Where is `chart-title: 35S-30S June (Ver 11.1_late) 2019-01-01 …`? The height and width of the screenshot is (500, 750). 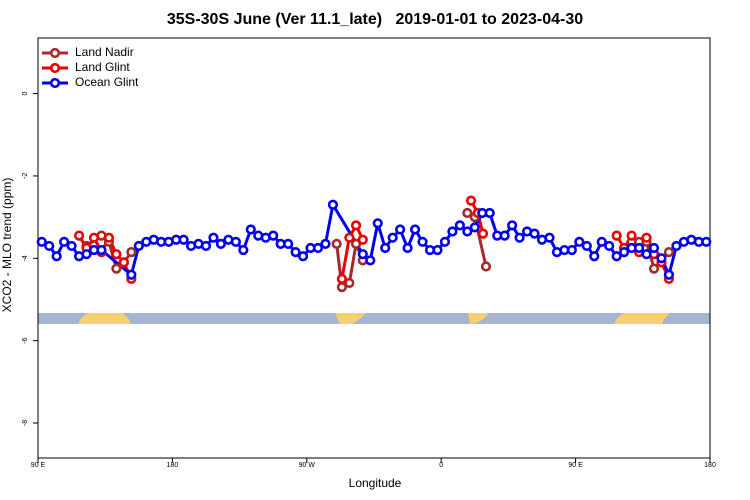
chart-title: 35S-30S June (Ver 11.1_late) 2019-01-01 … is located at coordinates (375, 19).